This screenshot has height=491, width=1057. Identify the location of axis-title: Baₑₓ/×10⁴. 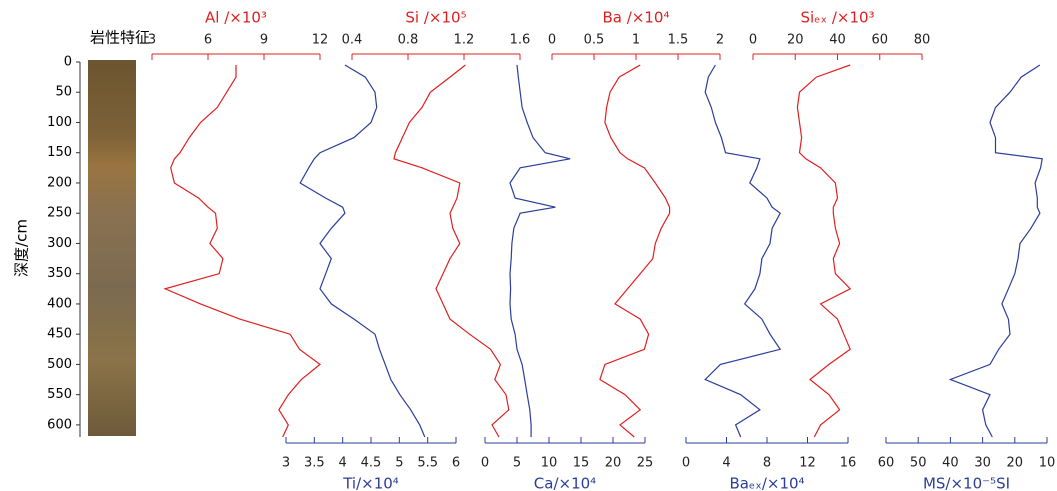
(766, 483).